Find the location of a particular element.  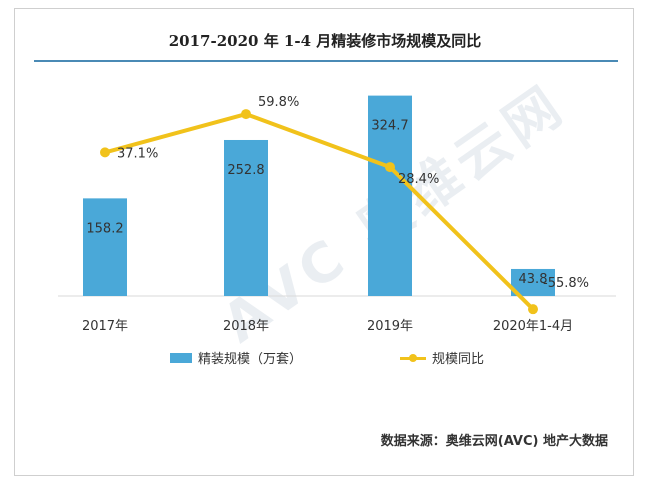

legend-bar-label: 精装规模（万套） is located at coordinates (250, 359).